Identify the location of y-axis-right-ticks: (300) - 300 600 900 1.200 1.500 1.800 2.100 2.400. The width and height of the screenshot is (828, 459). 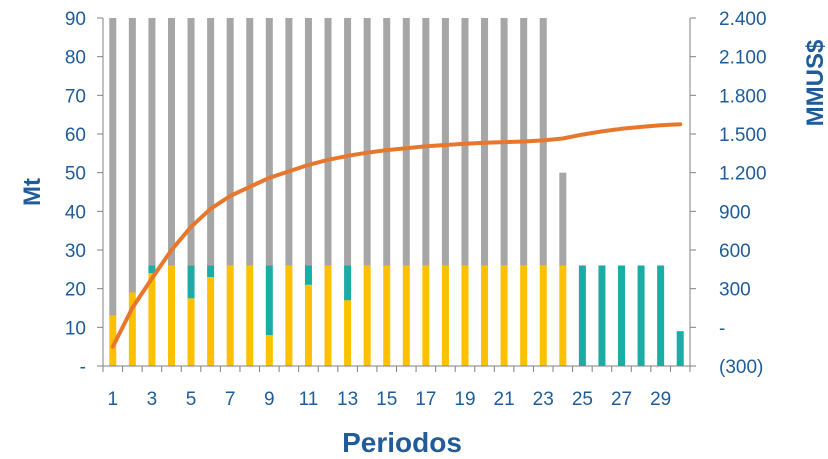
(743, 193).